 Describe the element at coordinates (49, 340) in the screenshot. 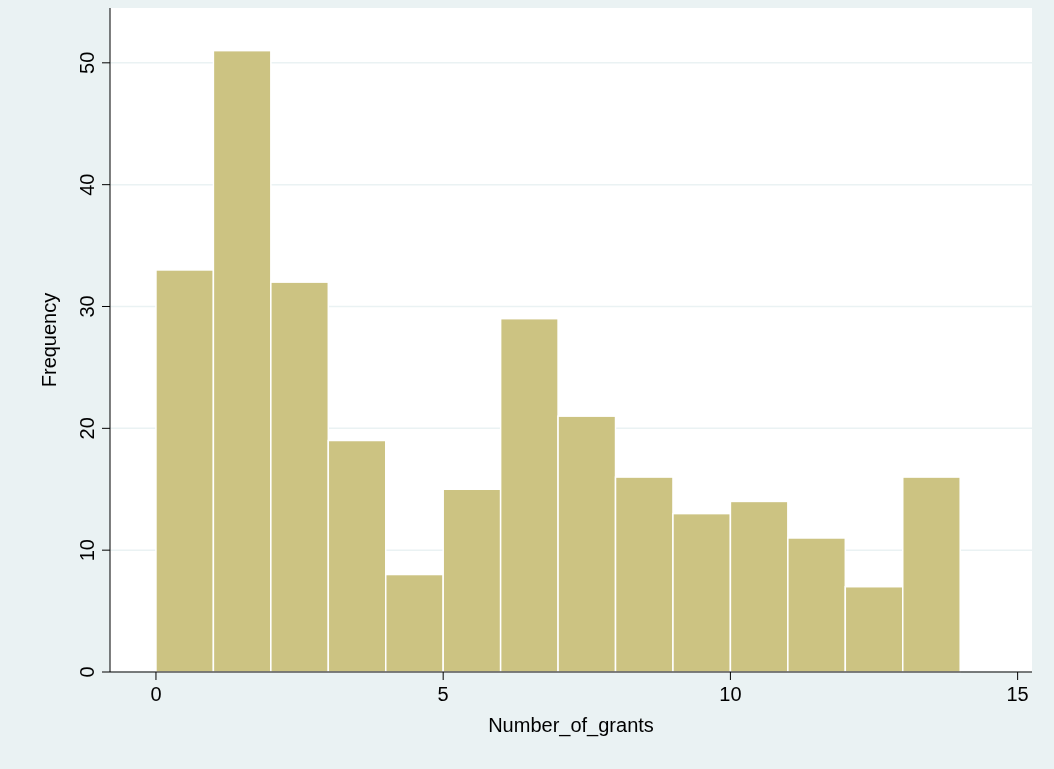

I see `y-axis-title: Frequency` at that location.